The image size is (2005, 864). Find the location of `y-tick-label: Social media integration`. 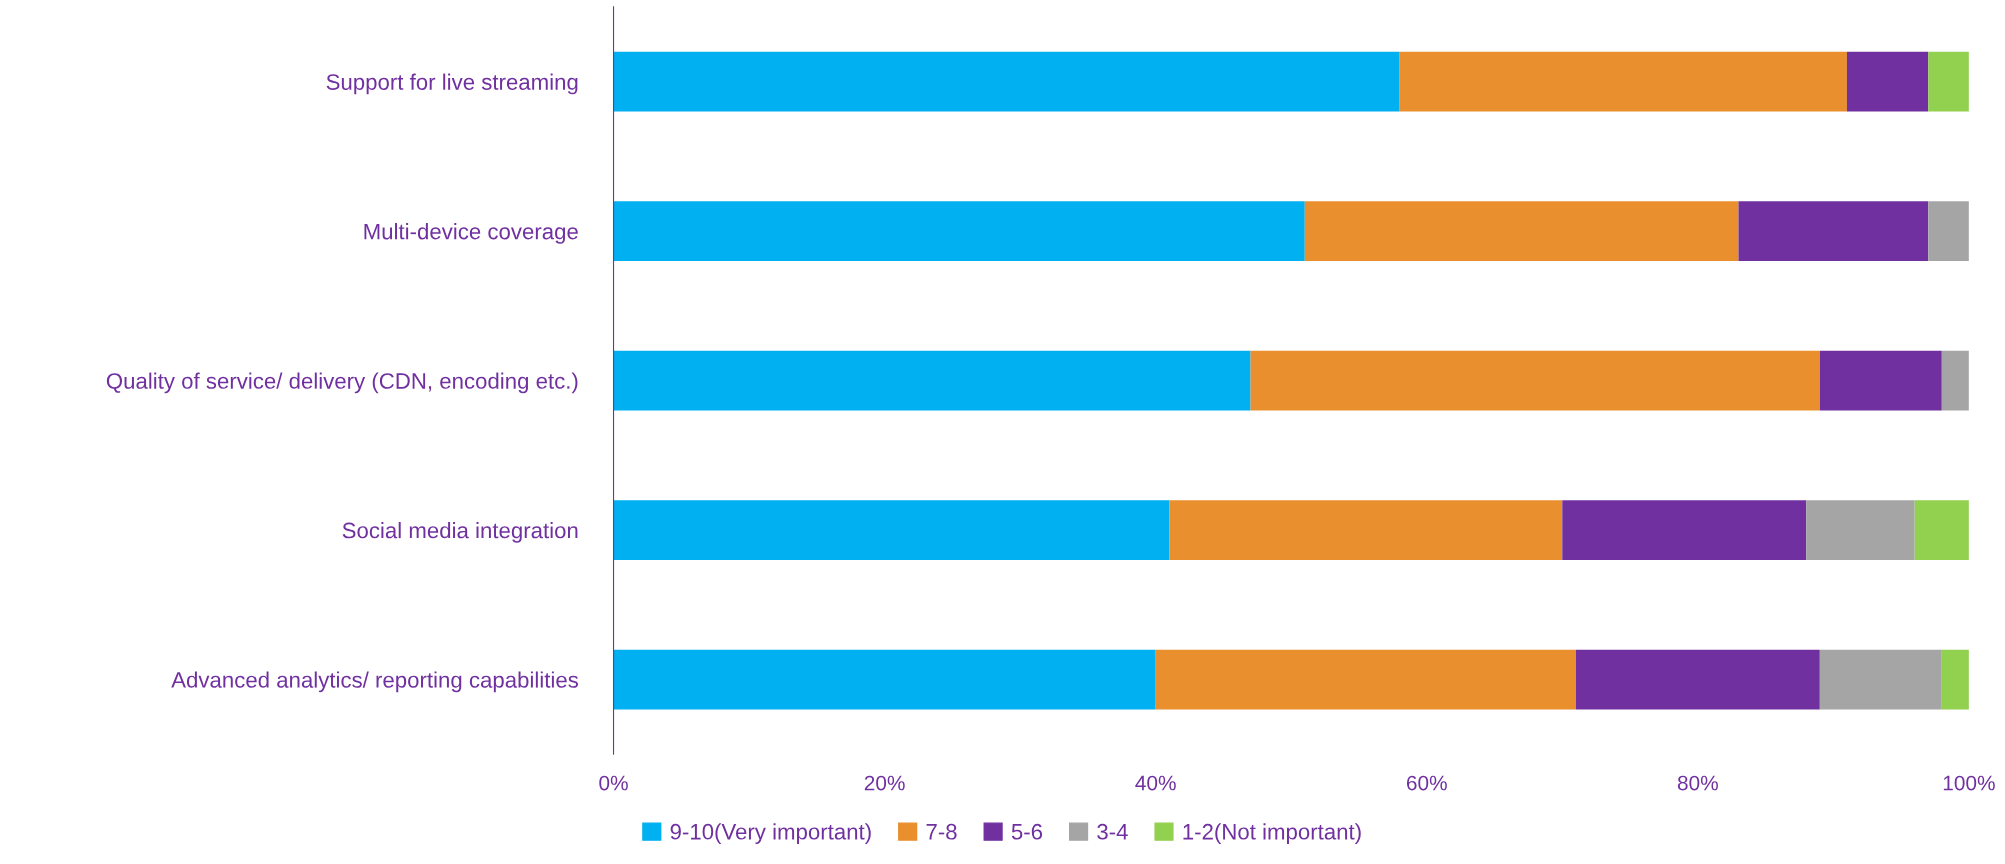

y-tick-label: Social media integration is located at coordinates (460, 532).